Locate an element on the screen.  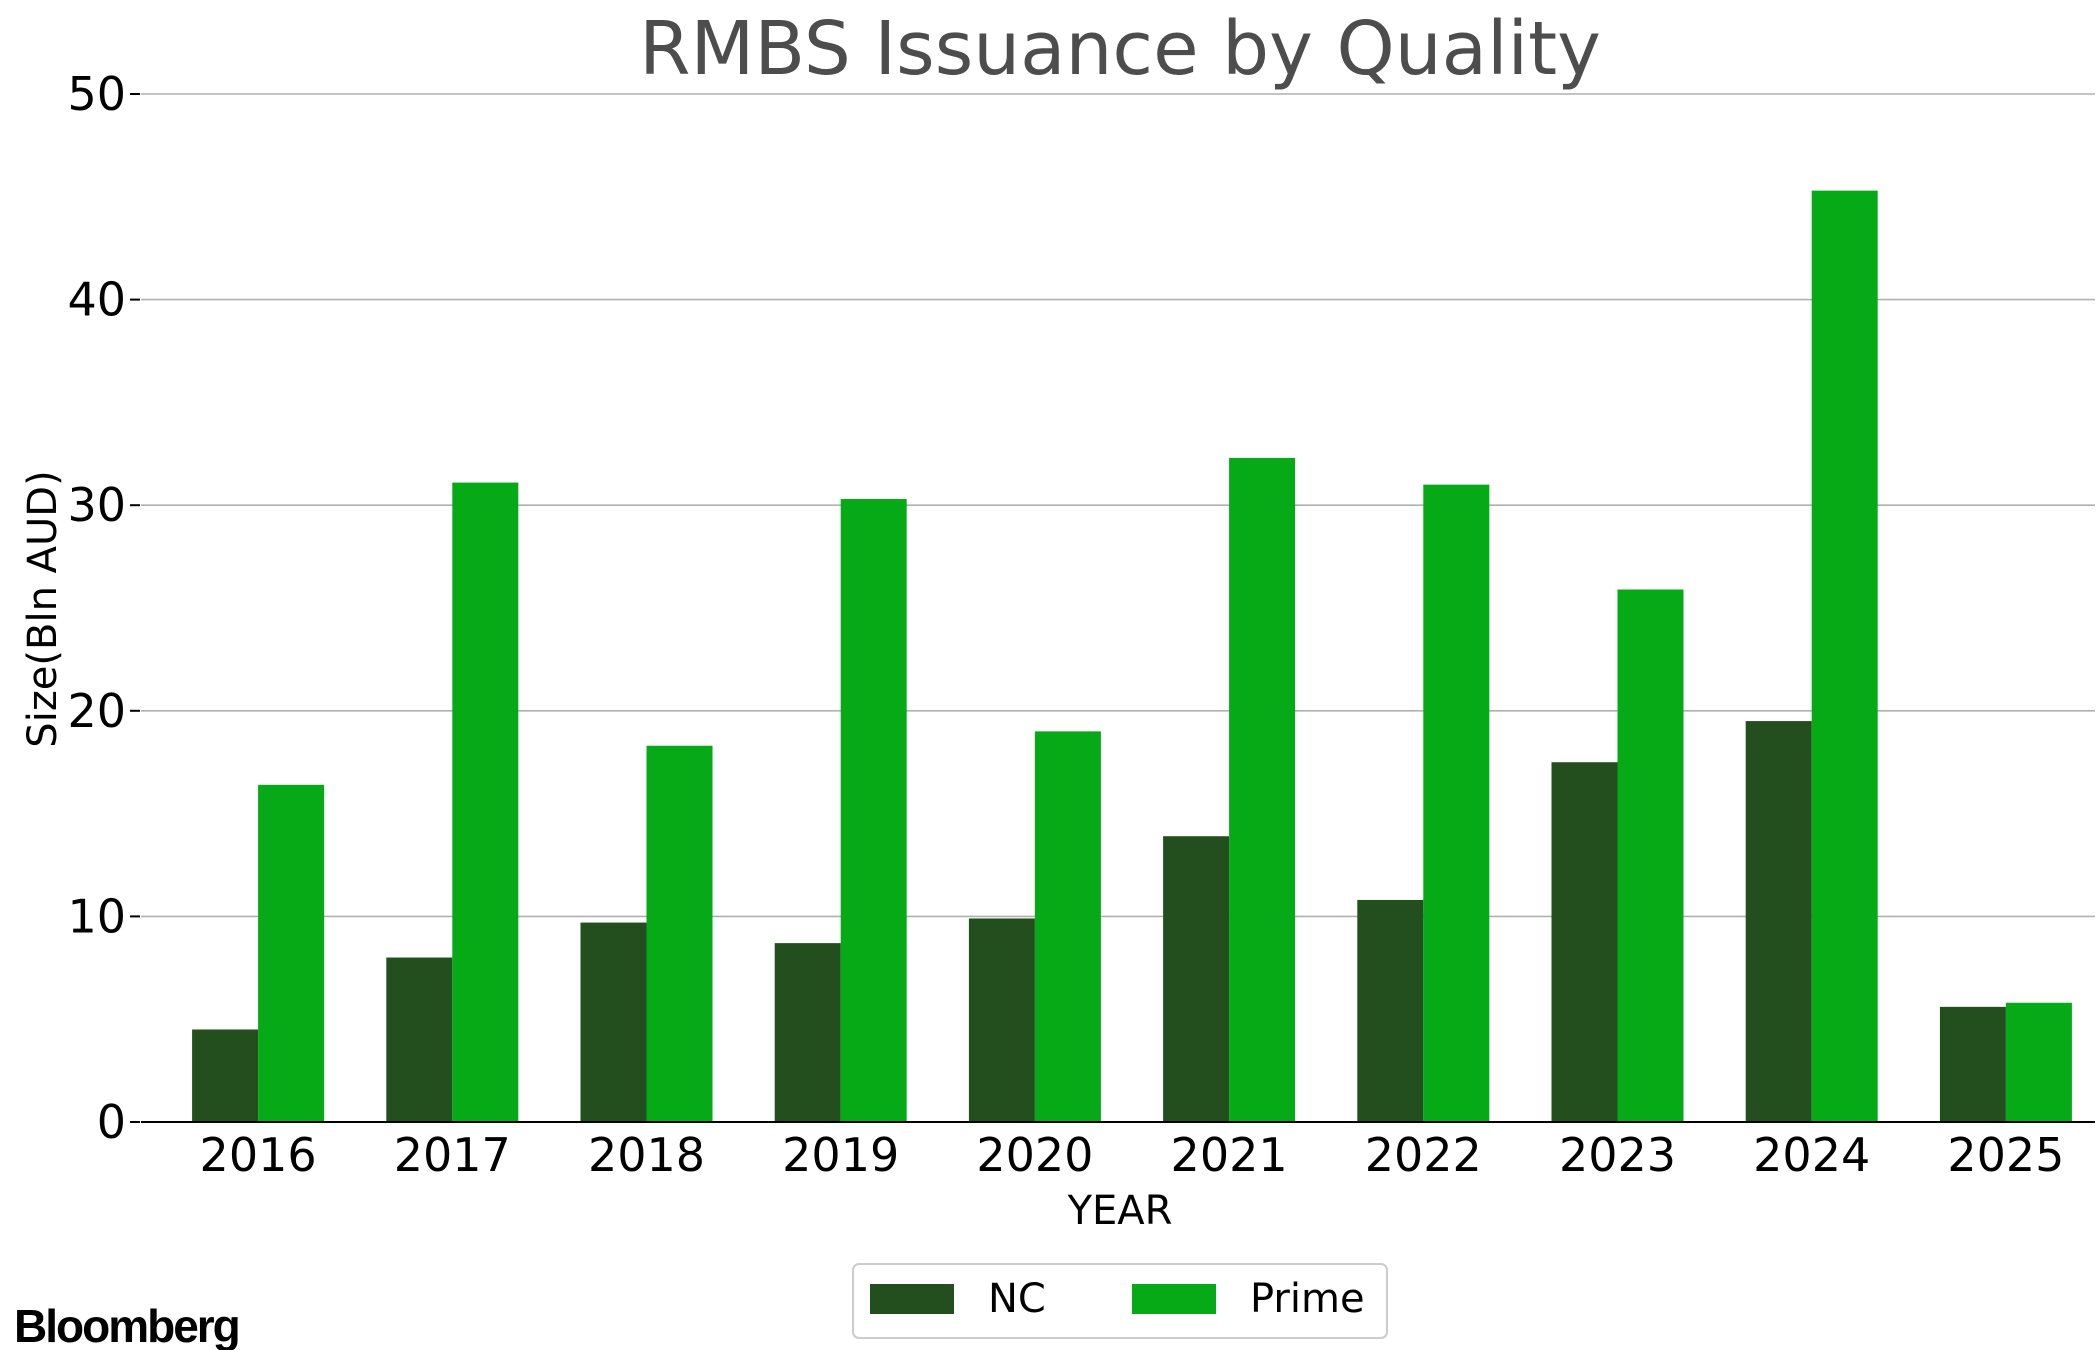
bar-prime-2021 is located at coordinates (1262, 789).